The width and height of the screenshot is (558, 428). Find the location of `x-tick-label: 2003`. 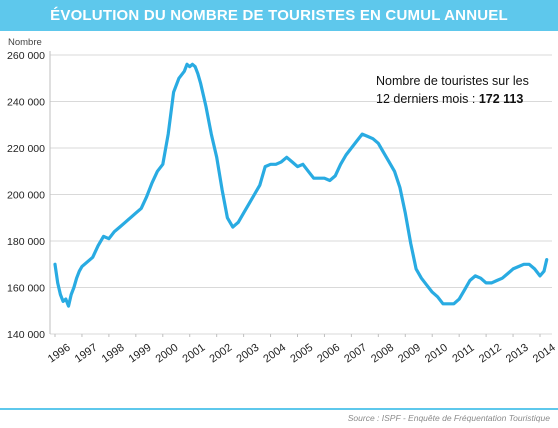

x-tick-label: 2003 is located at coordinates (247, 354).